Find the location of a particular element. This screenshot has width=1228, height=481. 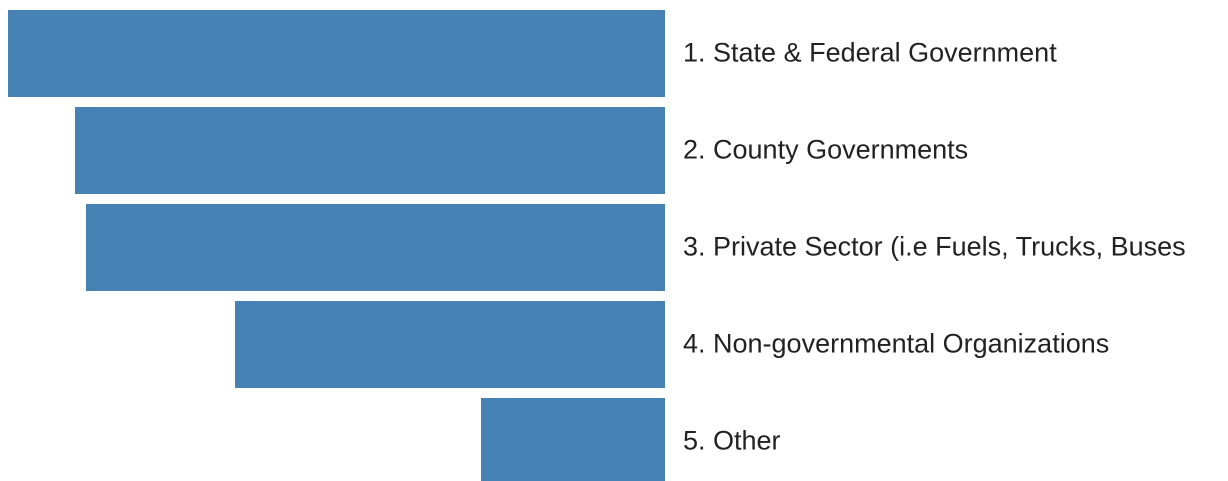

bar-label: 4. Non-governmental Organizations is located at coordinates (896, 344).